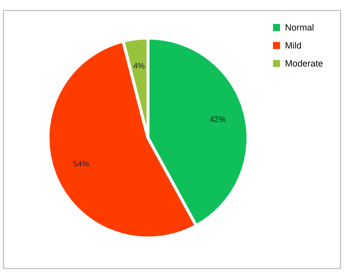 This screenshot has width=352, height=279. I want to click on legend-label: Moderate, so click(304, 63).